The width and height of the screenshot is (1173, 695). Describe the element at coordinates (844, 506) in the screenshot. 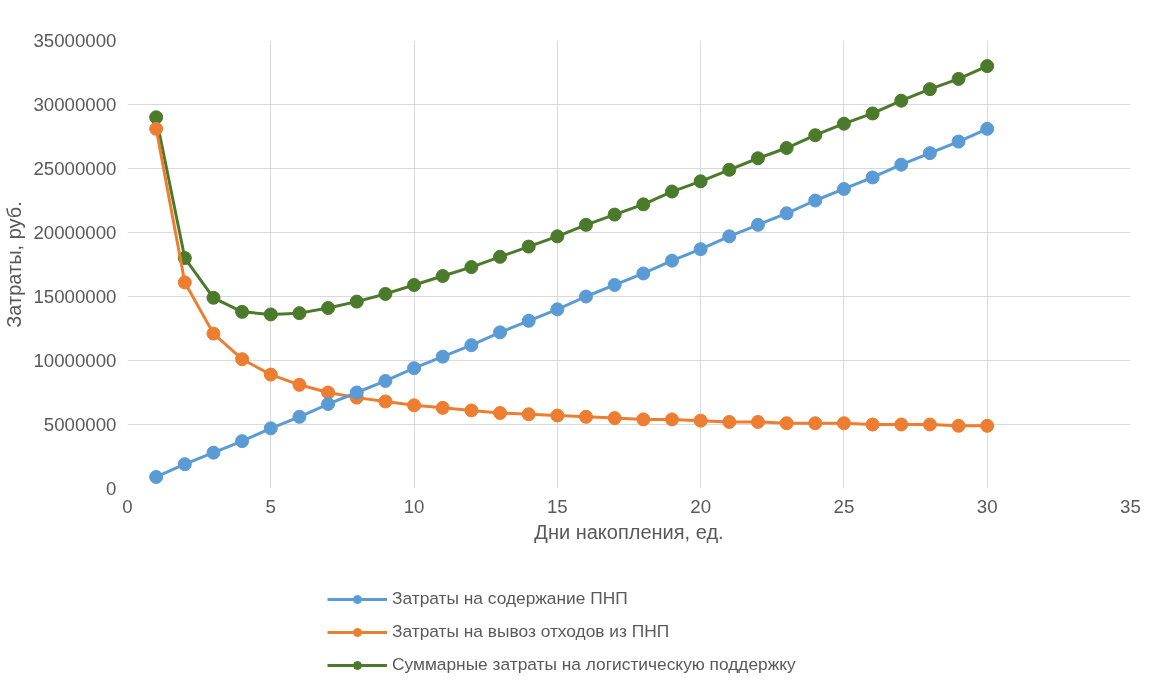

I see `x-tick-label: 25` at that location.